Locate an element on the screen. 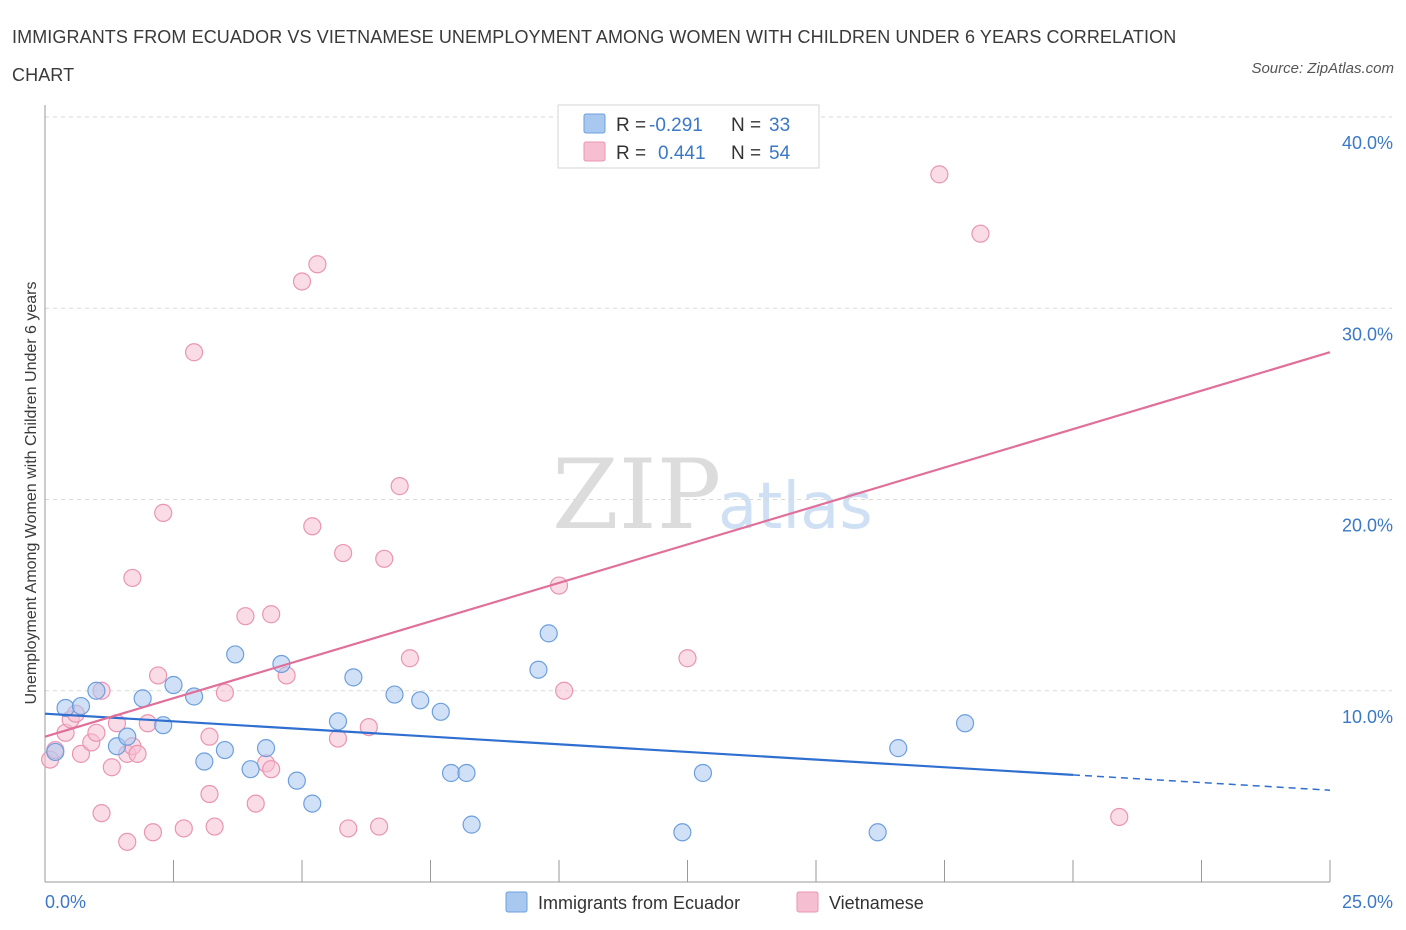  ecuador-trend-line is located at coordinates (559, 744).